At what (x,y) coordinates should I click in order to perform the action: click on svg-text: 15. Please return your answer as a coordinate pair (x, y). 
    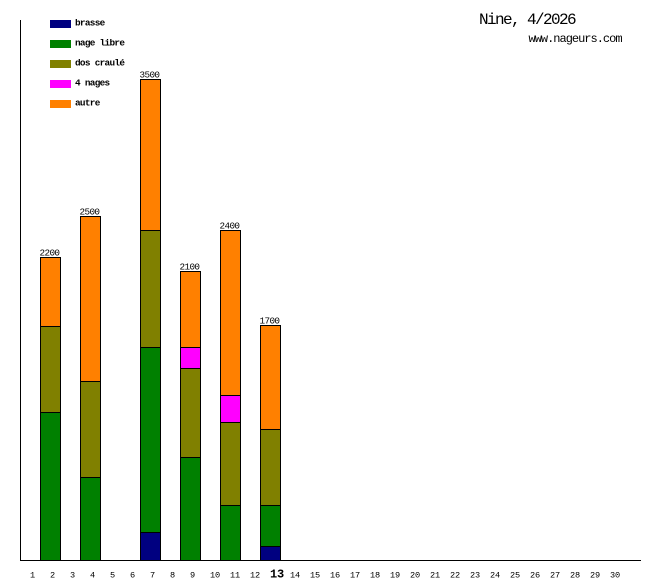
    Looking at the image, I should click on (315, 575).